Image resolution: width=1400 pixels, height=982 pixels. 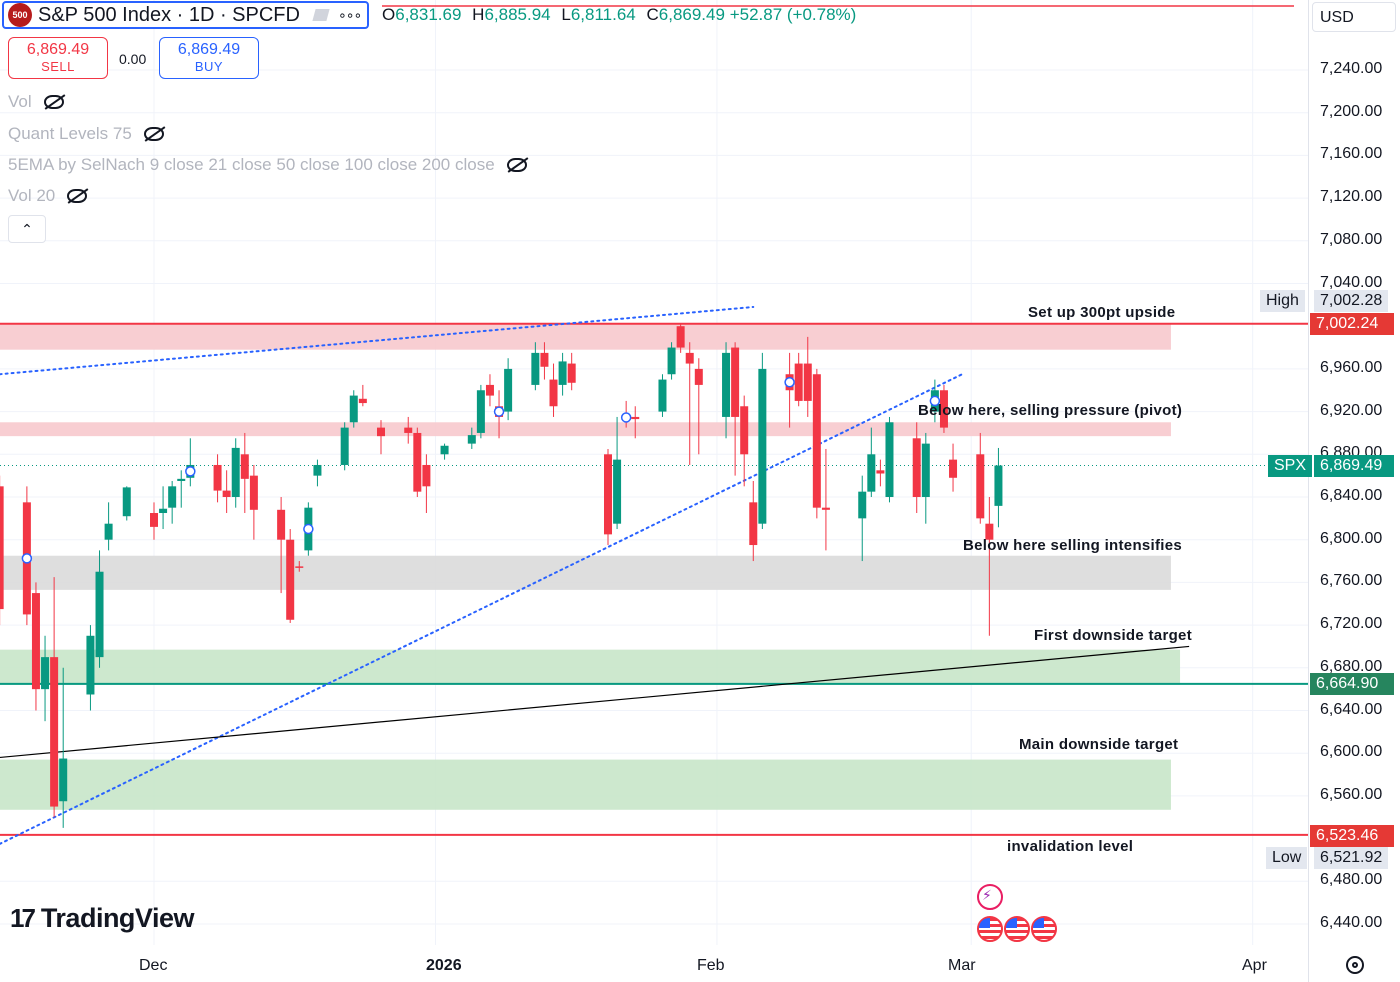 What do you see at coordinates (566, 14) in the screenshot?
I see `low-label: L` at bounding box center [566, 14].